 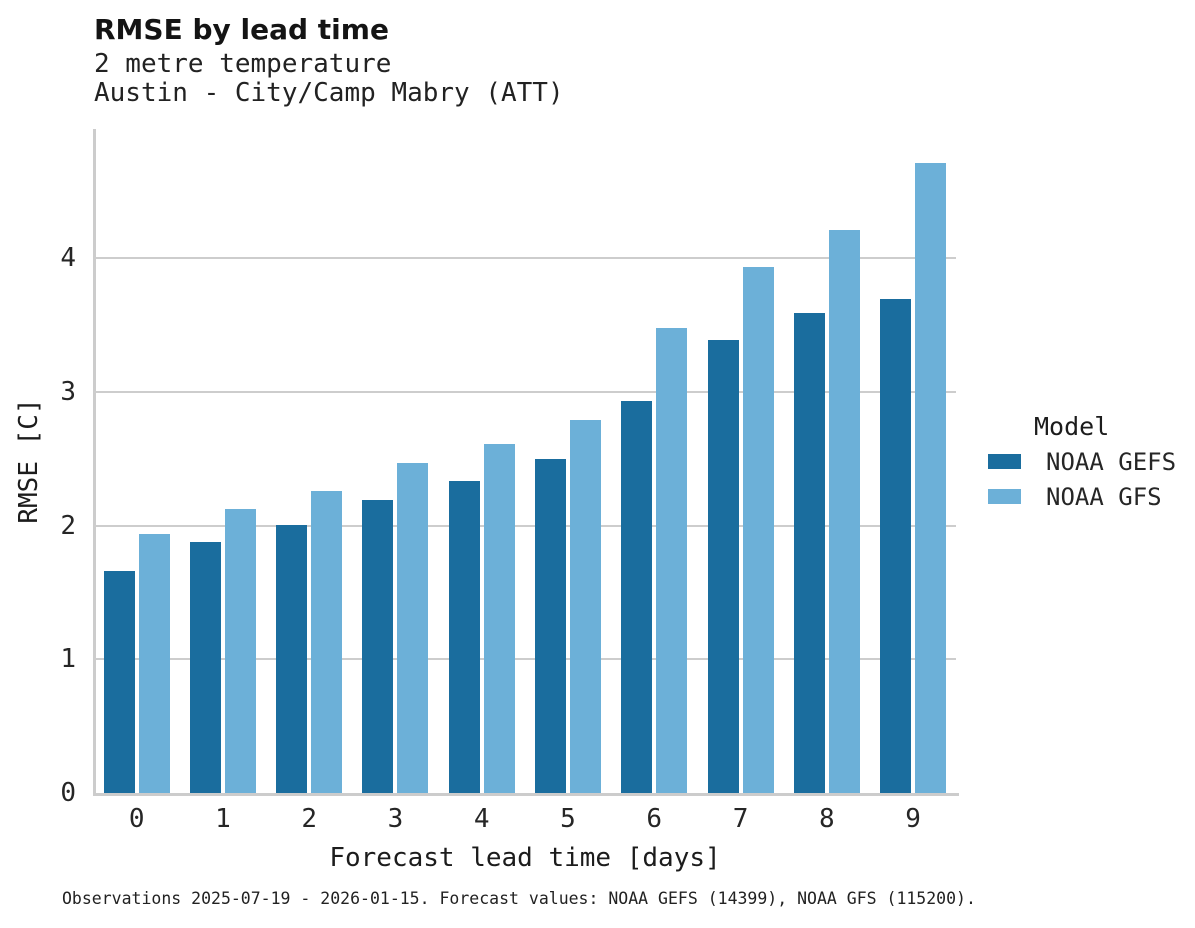 What do you see at coordinates (94, 462) in the screenshot?
I see `y-axis-spine` at bounding box center [94, 462].